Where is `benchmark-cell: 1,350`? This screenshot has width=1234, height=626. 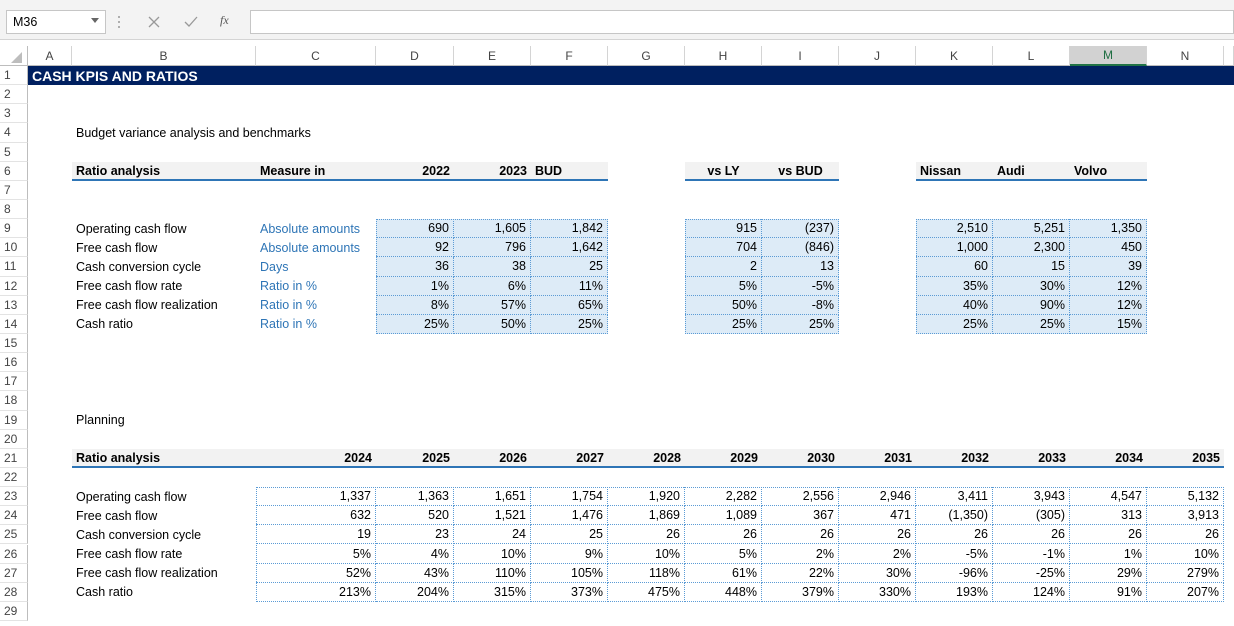 benchmark-cell: 1,350 is located at coordinates (1108, 228).